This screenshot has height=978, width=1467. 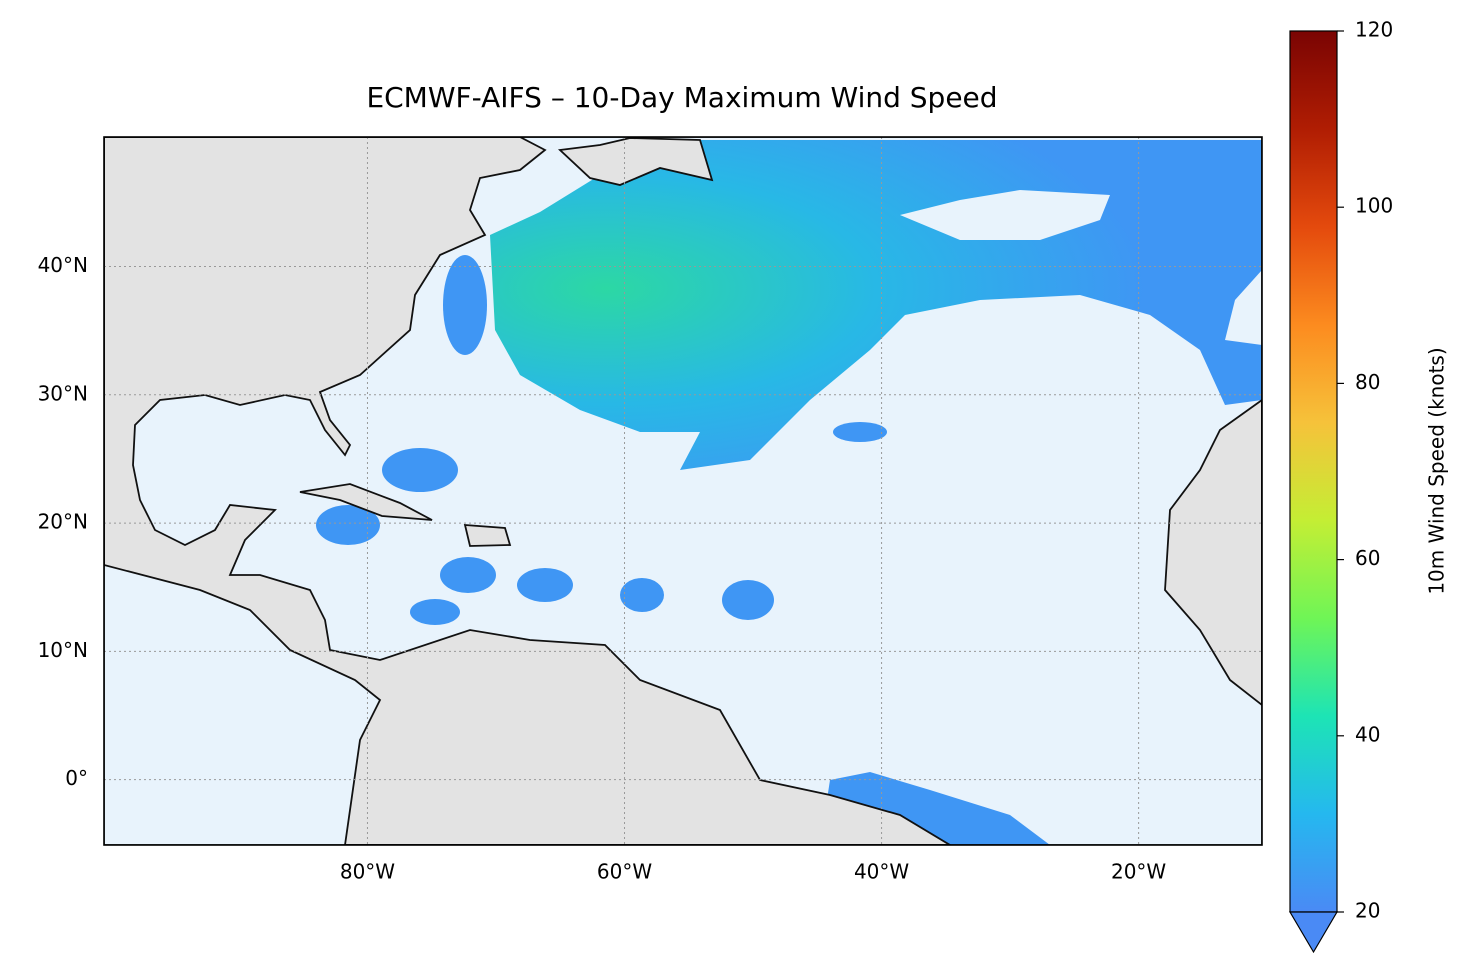 I want to click on x-tick-label: 20°W, so click(x=1138, y=872).